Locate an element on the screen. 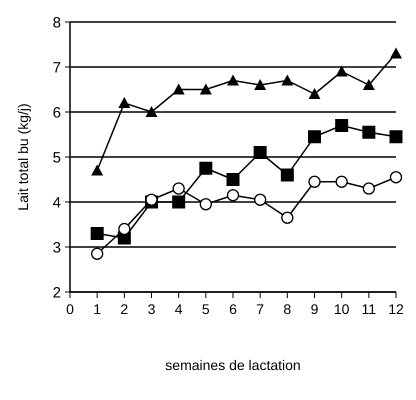 The image size is (416, 400). y-tick-label: 6 is located at coordinates (56, 113).